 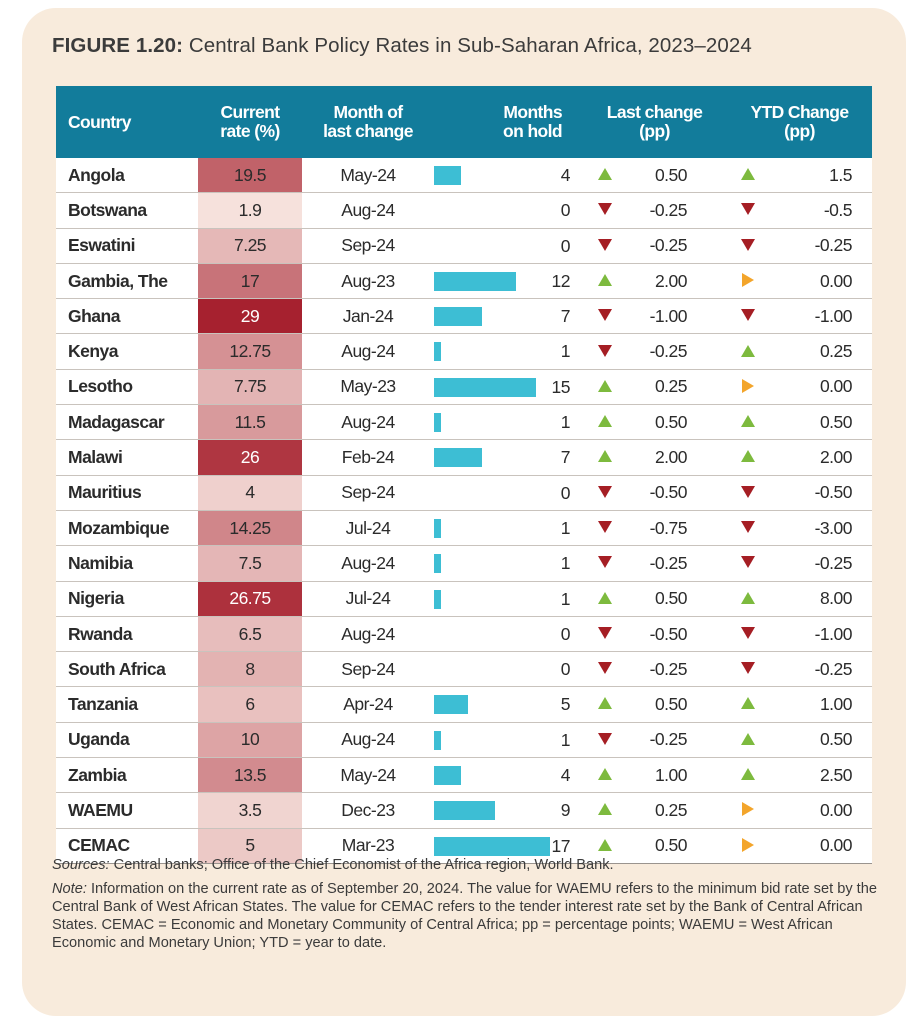 What do you see at coordinates (250, 775) in the screenshot?
I see `cell-current-rate: 13.5` at bounding box center [250, 775].